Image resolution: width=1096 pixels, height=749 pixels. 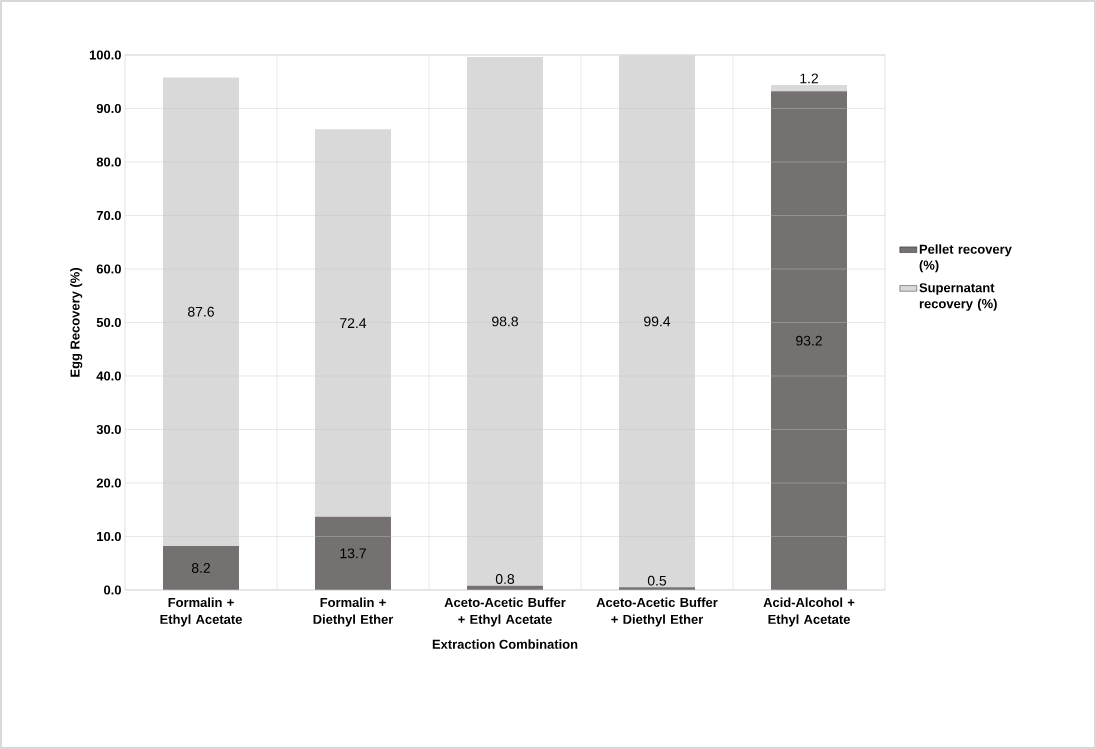 I want to click on y-tick-label: 0.0, so click(x=112, y=590).